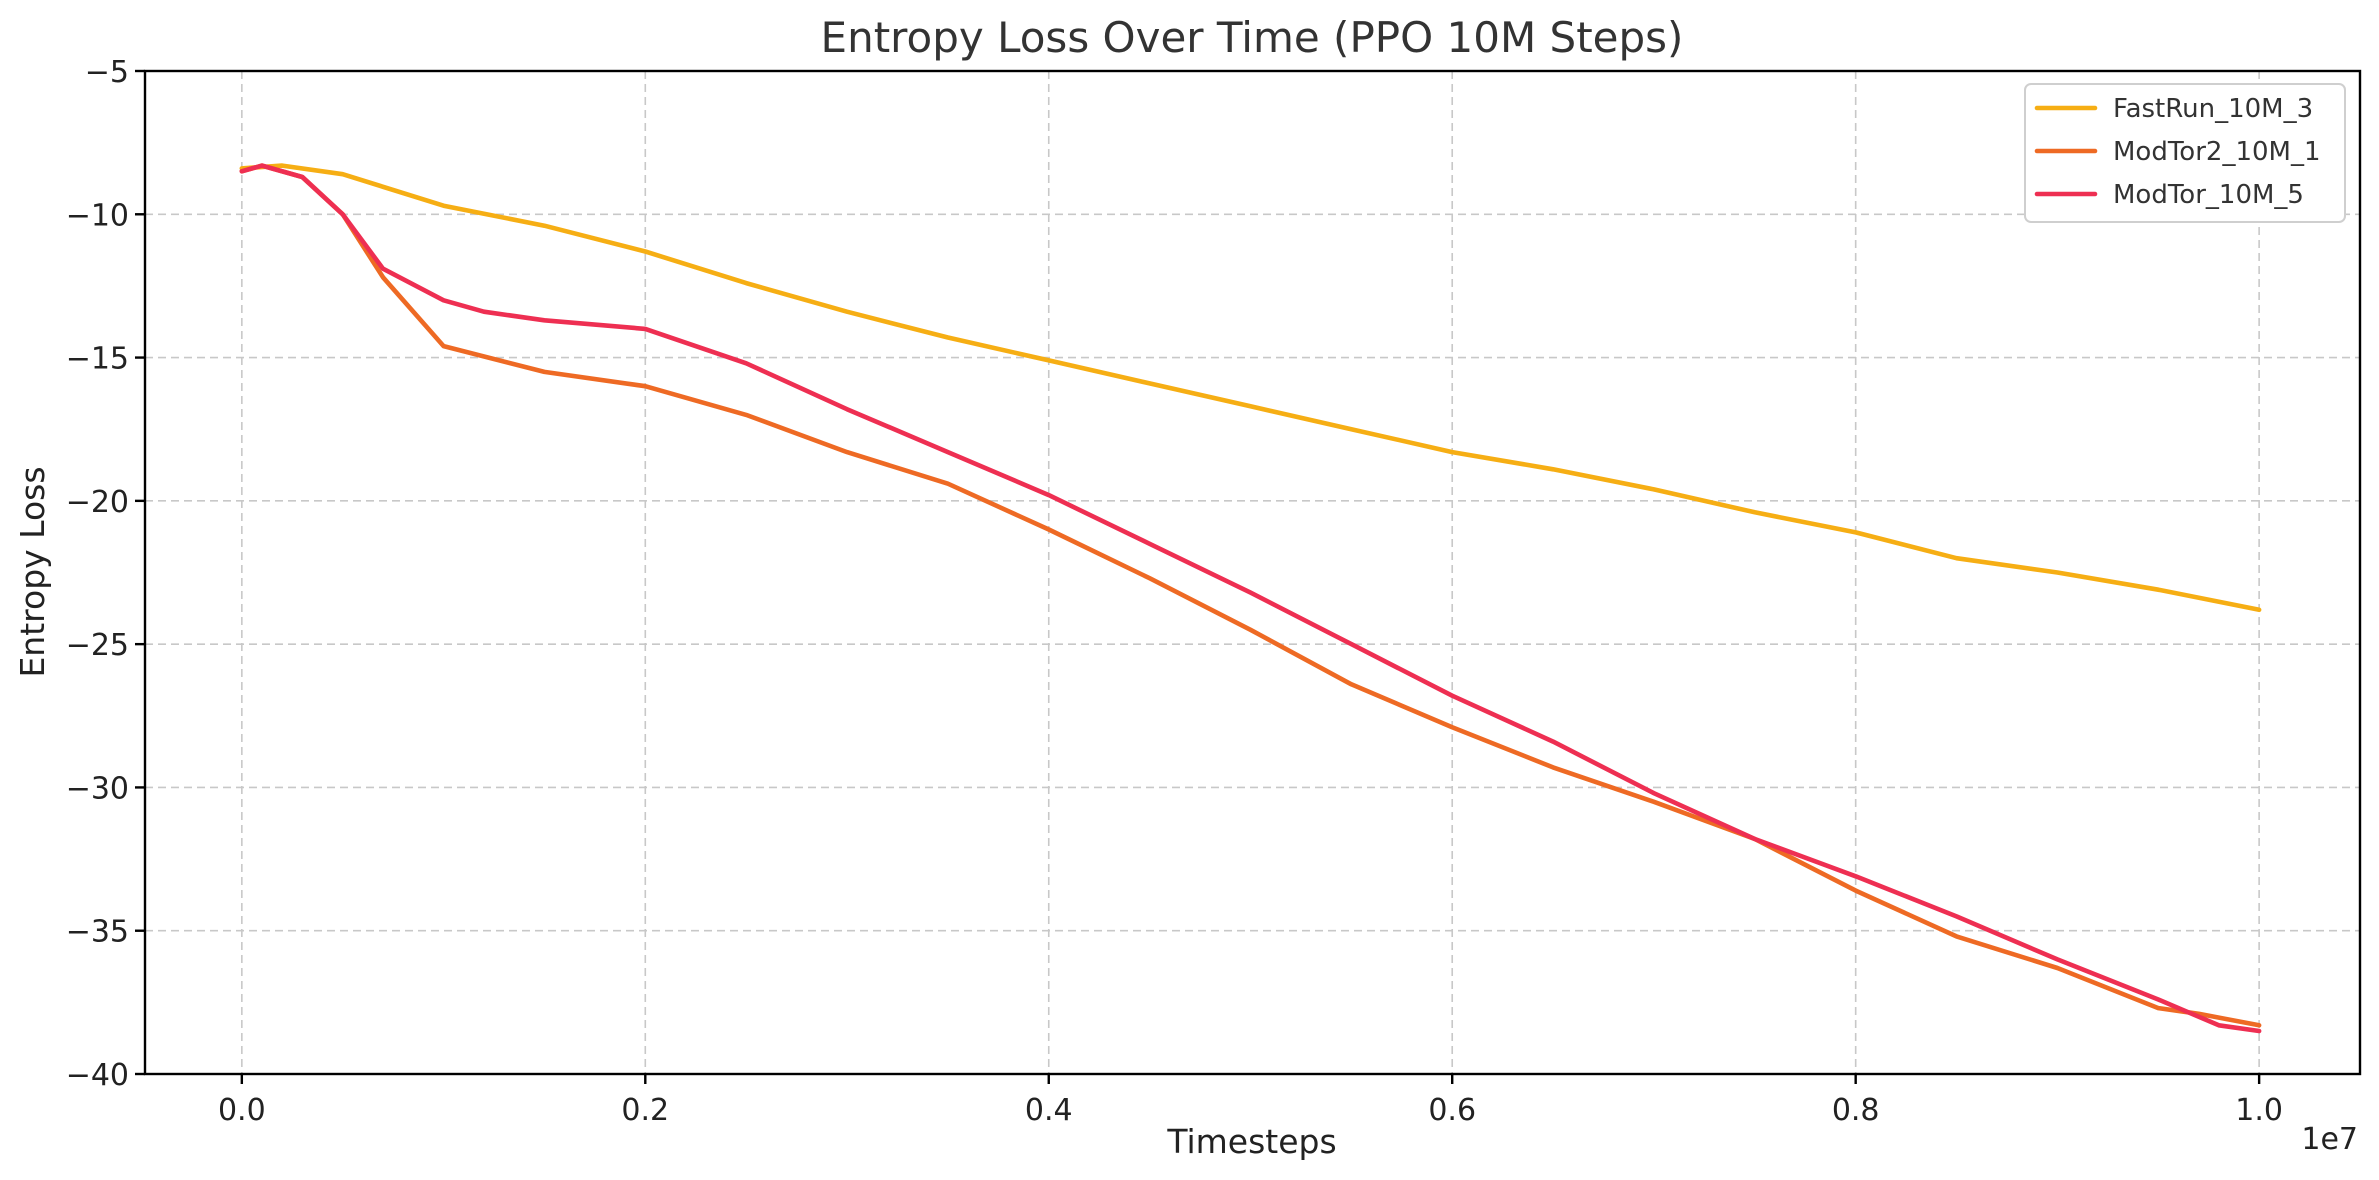 This screenshot has width=2379, height=1180. What do you see at coordinates (97, 788) in the screenshot?
I see `y-tick-label: −30` at bounding box center [97, 788].